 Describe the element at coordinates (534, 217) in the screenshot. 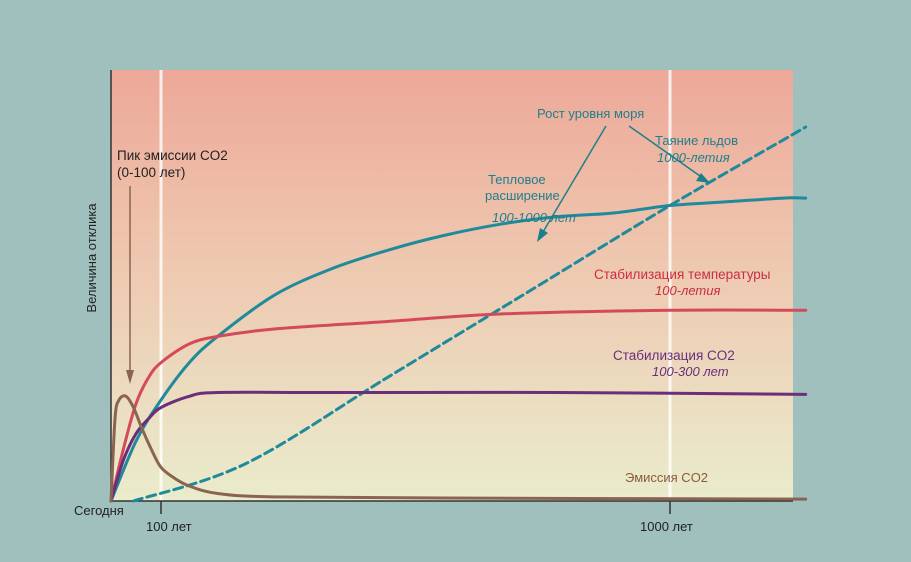

I see `thermal-sublabel: 100-1000 лет` at that location.